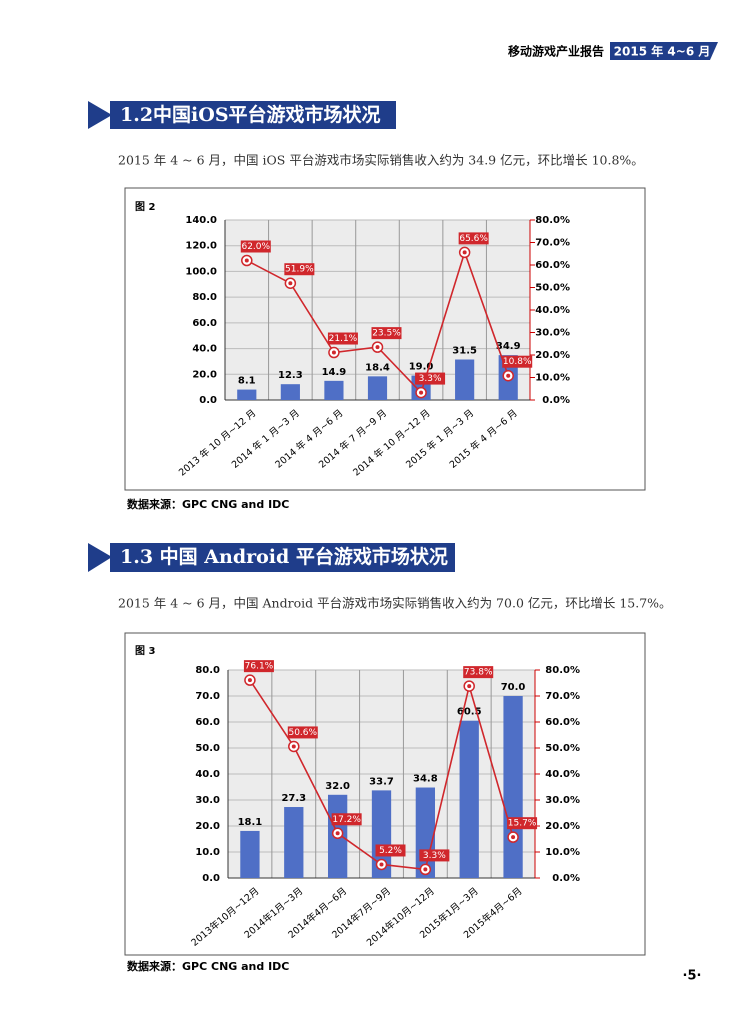 The height and width of the screenshot is (1024, 755). I want to click on y-tick-label: 20.0, so click(207, 826).